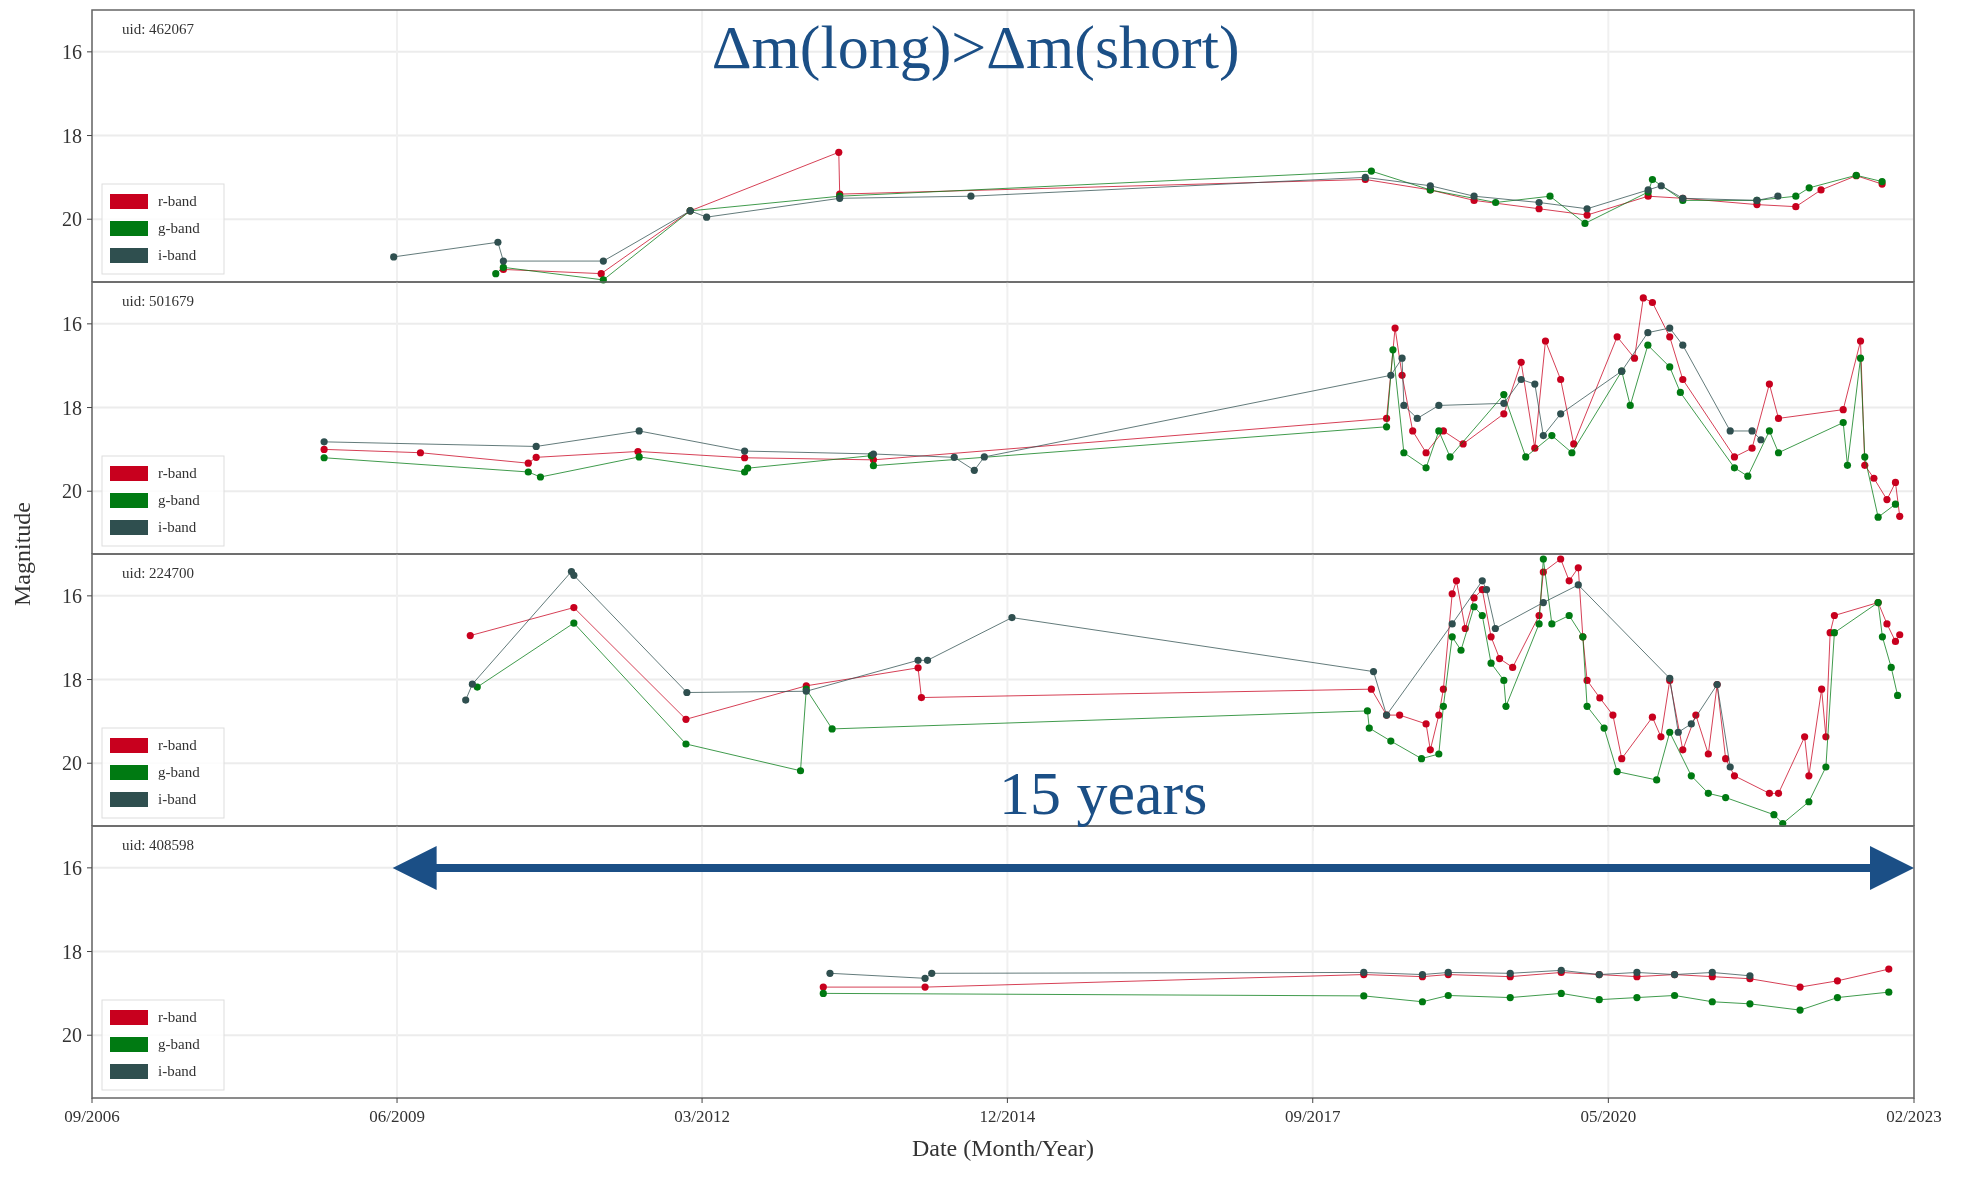 The height and width of the screenshot is (1177, 1974). I want to click on text: uid: 501679, so click(158, 301).